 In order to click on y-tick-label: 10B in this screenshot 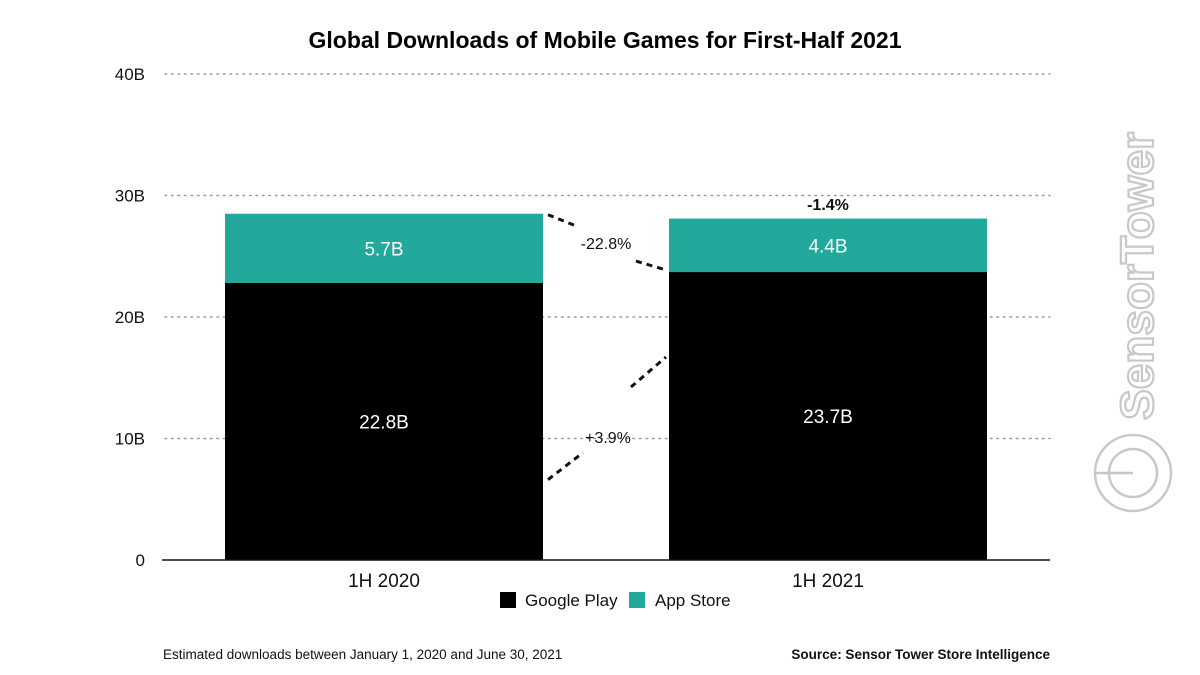, I will do `click(130, 439)`.